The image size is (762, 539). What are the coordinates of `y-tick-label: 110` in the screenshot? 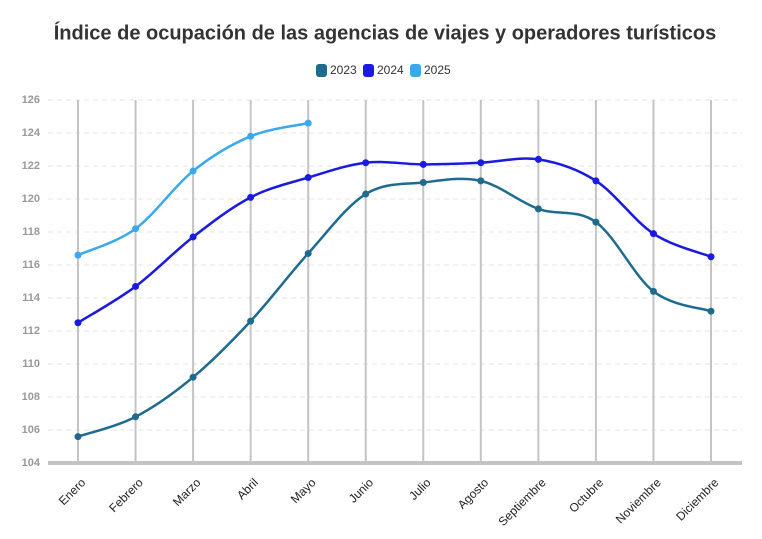 It's located at (31, 364).